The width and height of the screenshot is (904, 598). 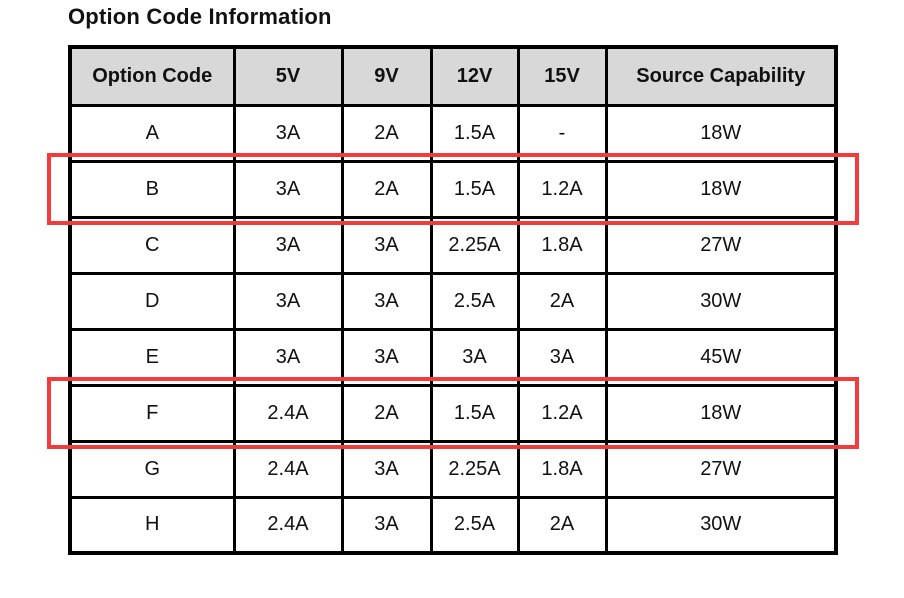 What do you see at coordinates (152, 357) in the screenshot?
I see `row-code-cell: E` at bounding box center [152, 357].